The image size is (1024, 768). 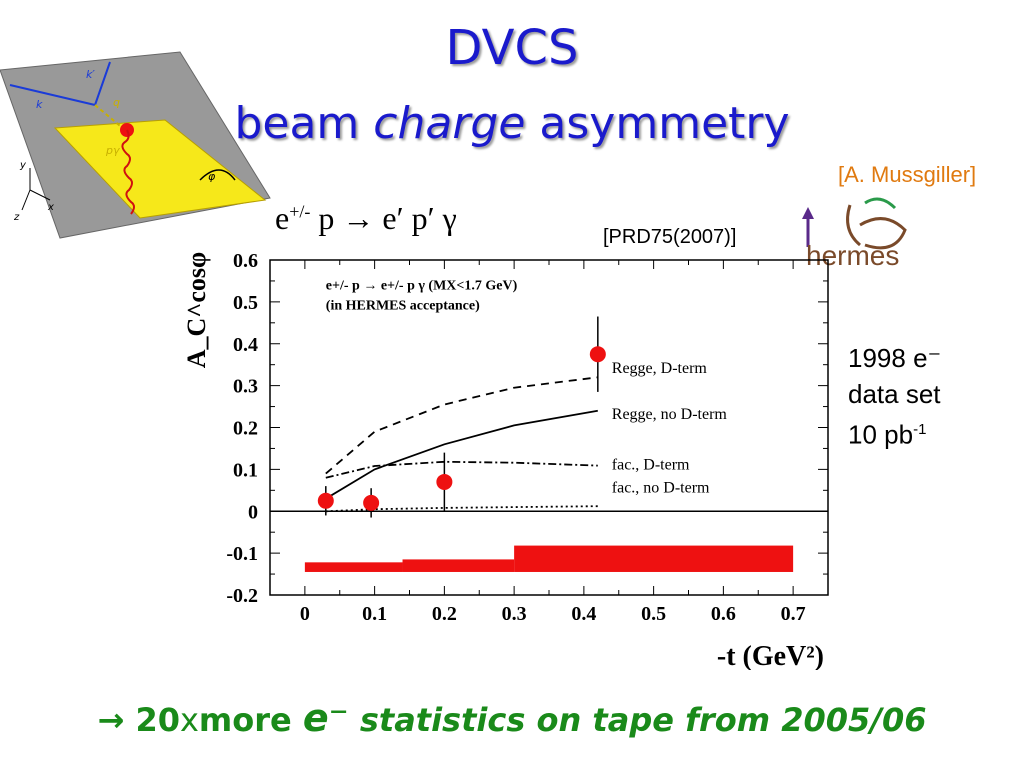 I want to click on y-tick-label: 0.5, so click(x=245, y=303).